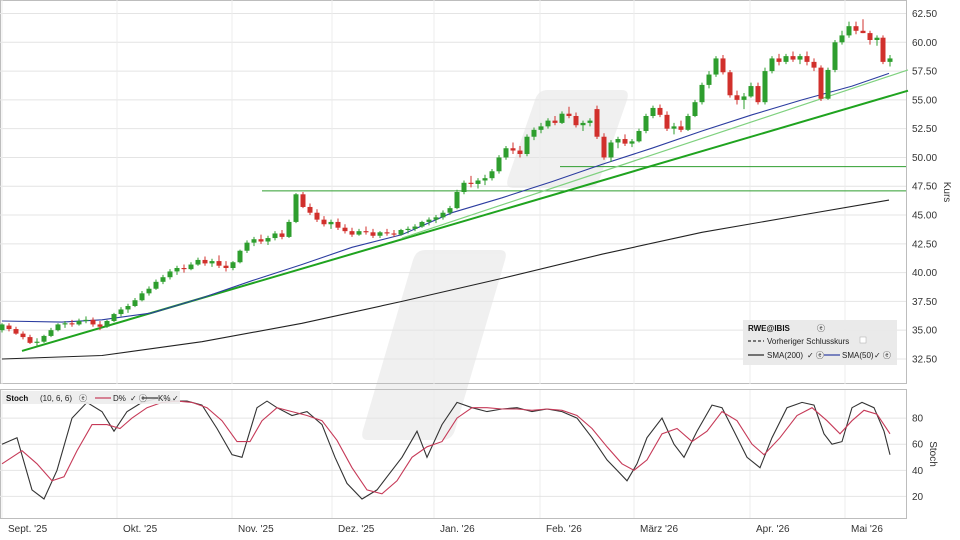 The image size is (960, 540). What do you see at coordinates (918, 419) in the screenshot?
I see `stoch-y-tick: 80` at bounding box center [918, 419].